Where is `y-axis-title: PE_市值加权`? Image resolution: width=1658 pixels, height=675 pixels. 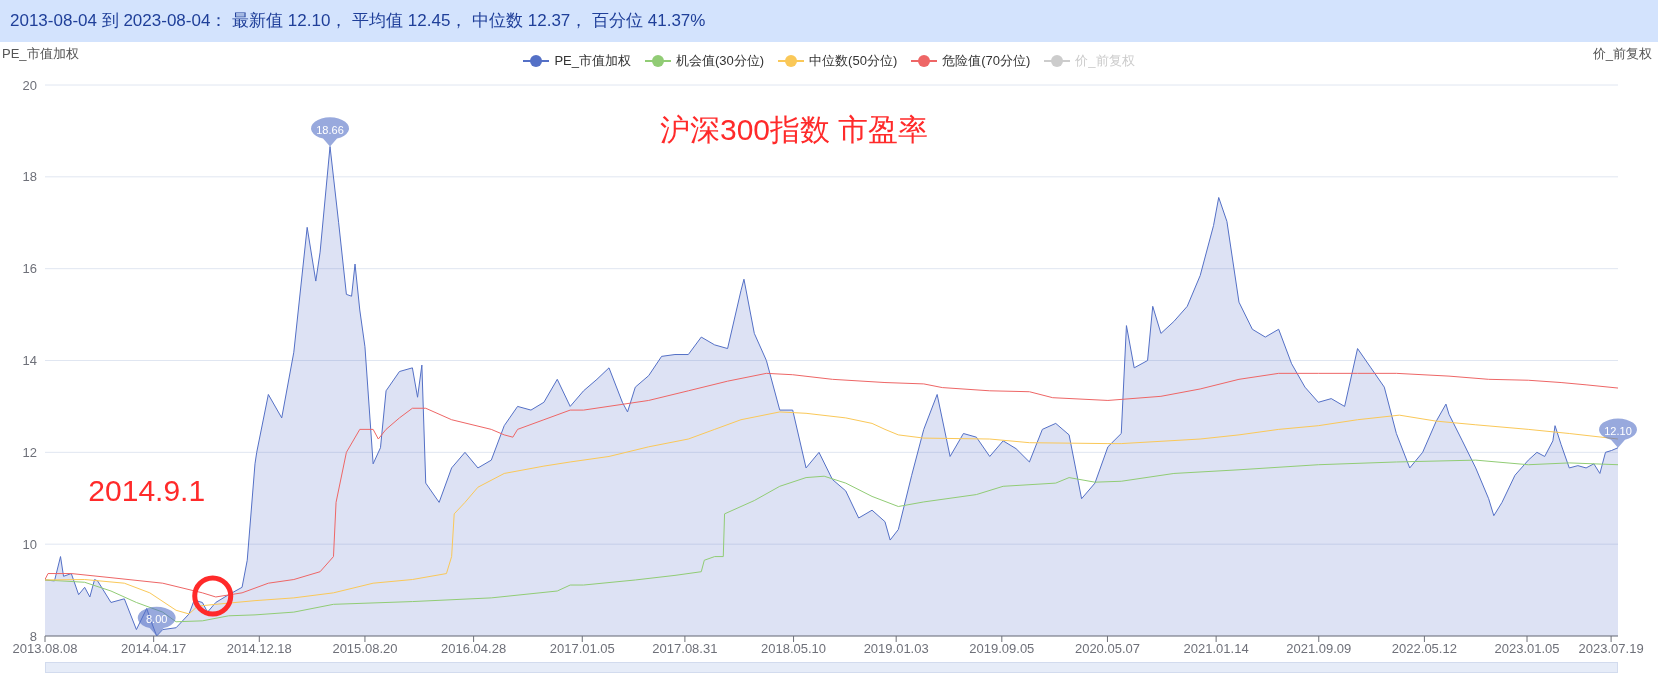
y-axis-title: PE_市值加权 is located at coordinates (40, 54).